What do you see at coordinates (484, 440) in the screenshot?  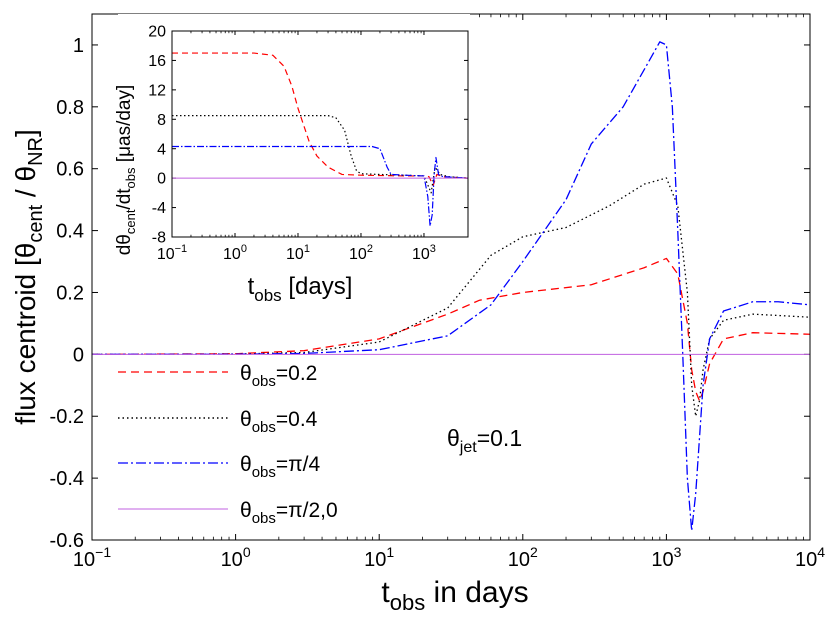 I see `annotation-theta-jet: θjet=0.1` at bounding box center [484, 440].